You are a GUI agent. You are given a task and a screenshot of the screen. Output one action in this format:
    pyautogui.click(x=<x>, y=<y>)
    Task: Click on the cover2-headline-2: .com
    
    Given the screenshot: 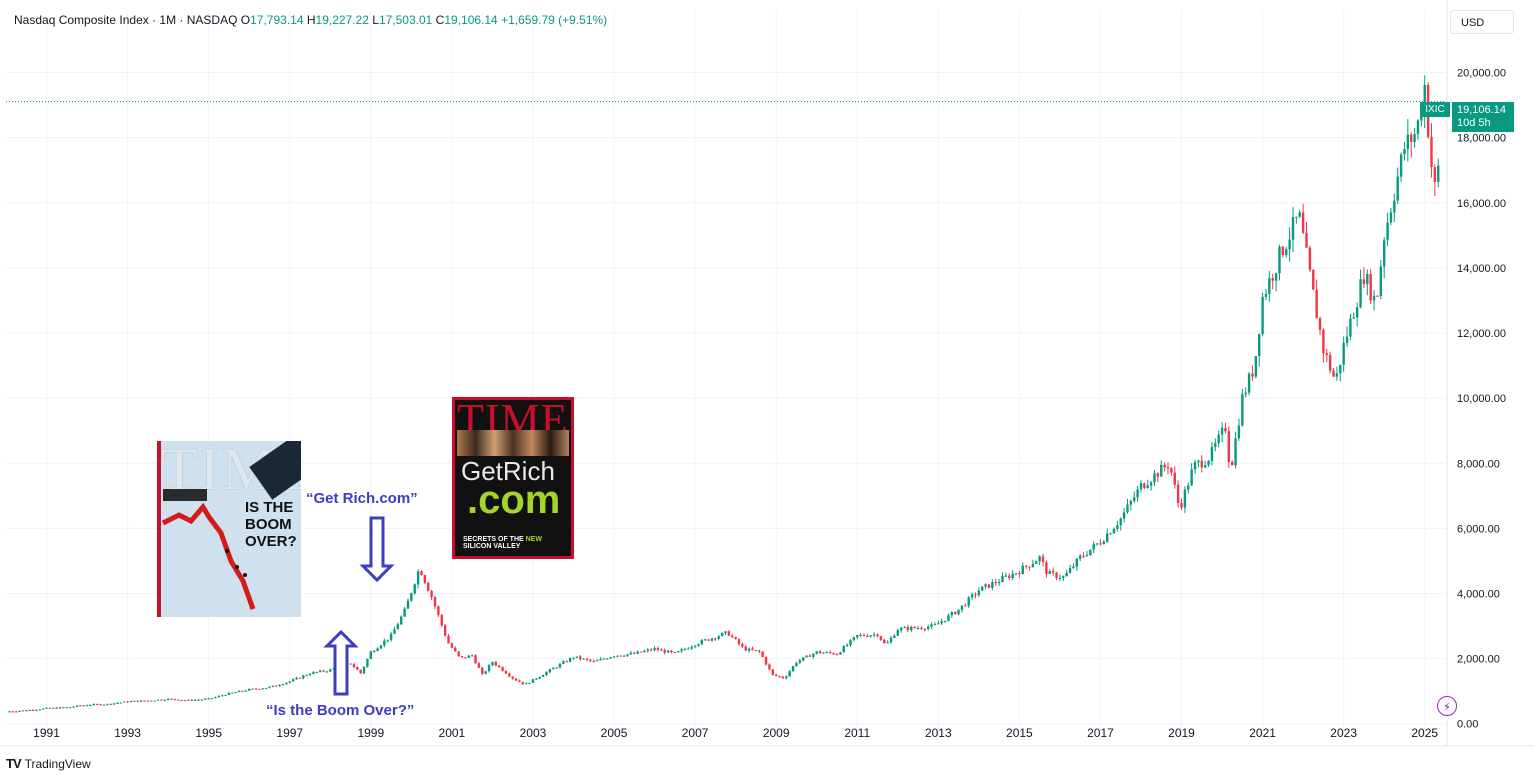 What is the action you would take?
    pyautogui.click(x=514, y=500)
    